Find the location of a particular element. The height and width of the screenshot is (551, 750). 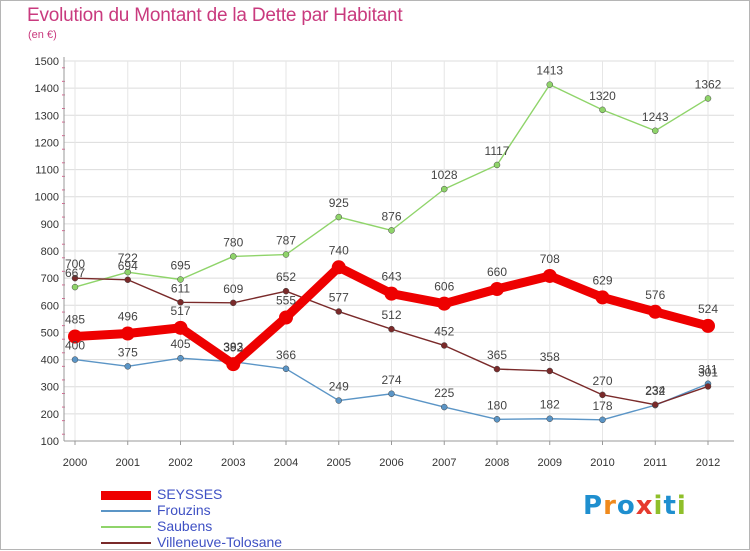

y-tick-label: 1300 is located at coordinates (47, 116).